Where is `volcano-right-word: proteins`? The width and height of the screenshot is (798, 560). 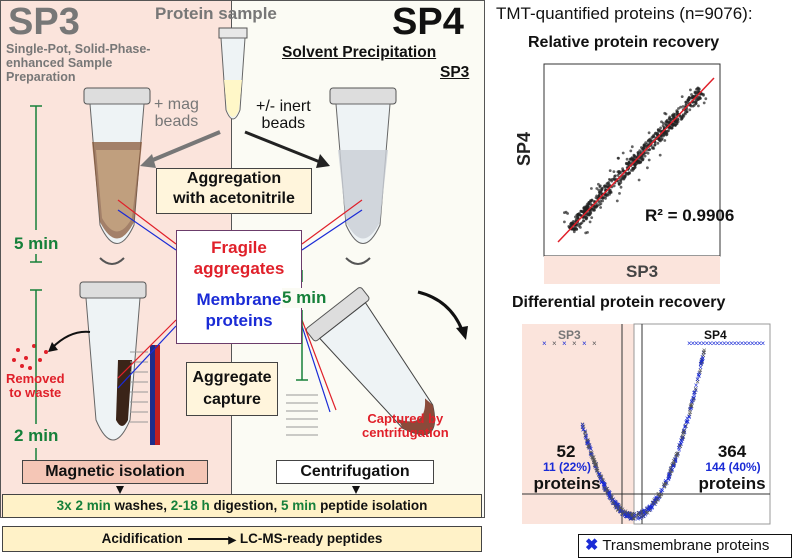 volcano-right-word: proteins is located at coordinates (732, 483).